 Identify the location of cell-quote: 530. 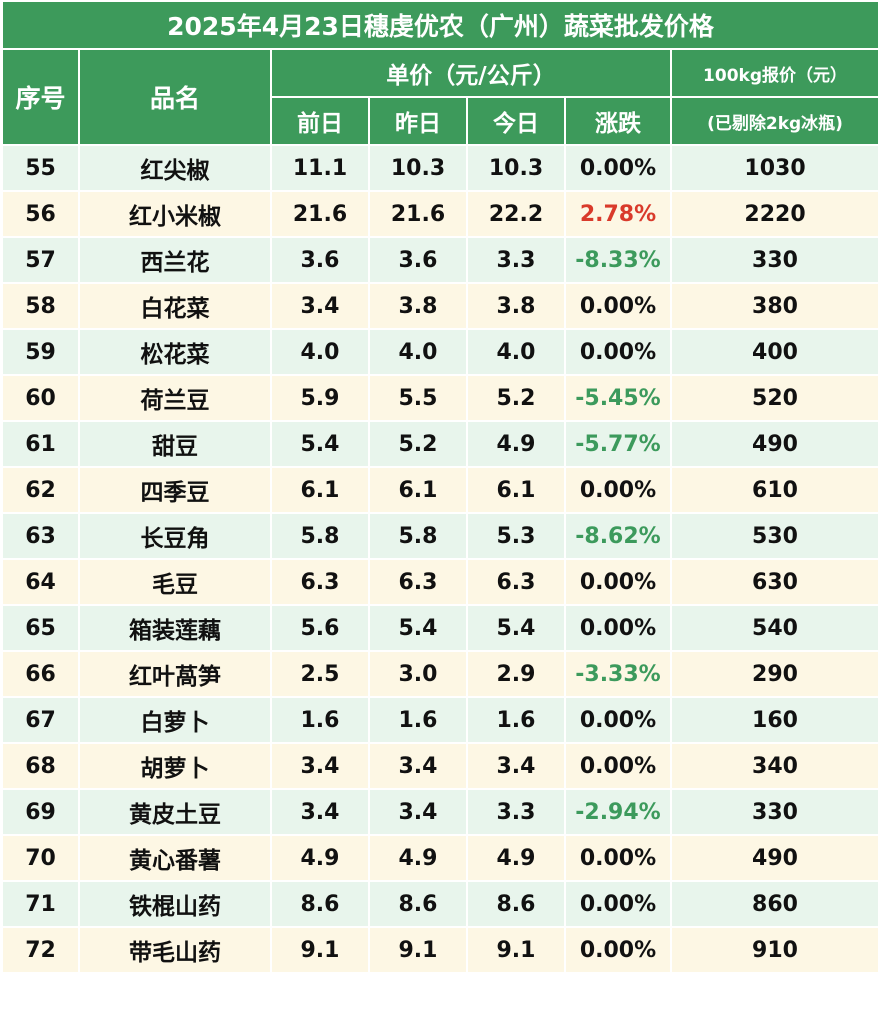
(774, 536).